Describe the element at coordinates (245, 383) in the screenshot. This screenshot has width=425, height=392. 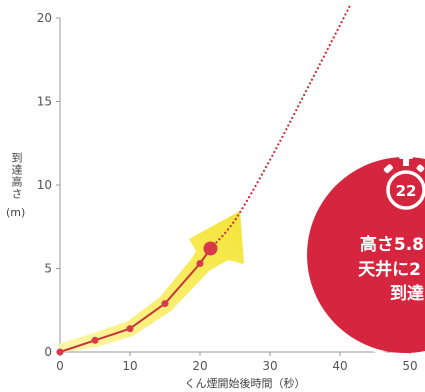
I see `x-axis-label: くん煙開始後時間（秒）` at that location.